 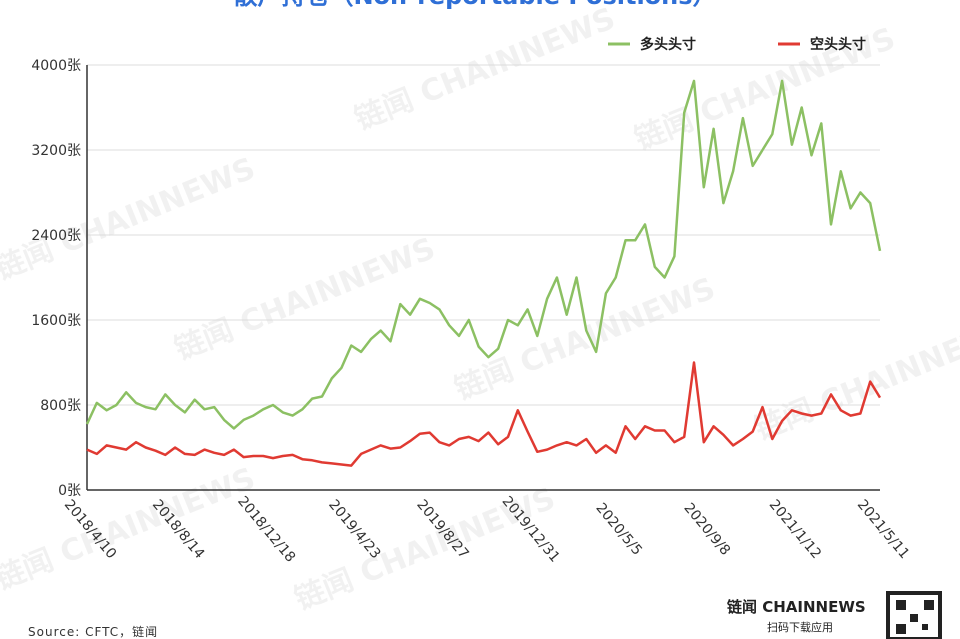 What do you see at coordinates (56, 321) in the screenshot?
I see `y-tick-label: 1600张` at bounding box center [56, 321].